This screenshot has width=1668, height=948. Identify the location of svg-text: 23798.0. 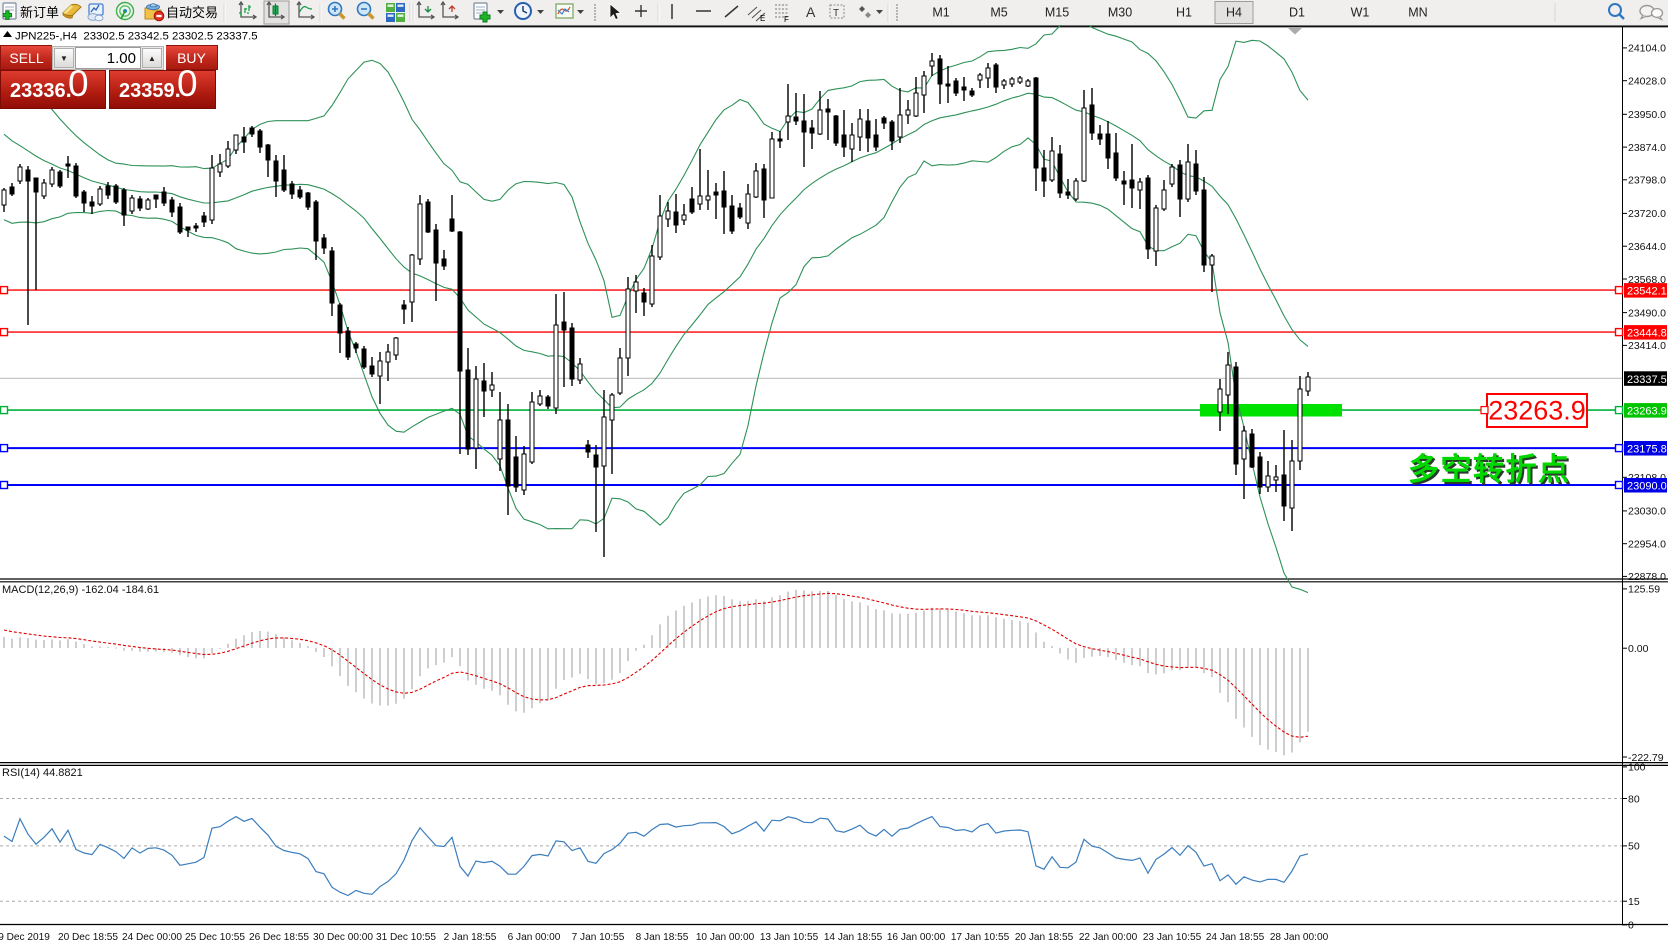
(1647, 181).